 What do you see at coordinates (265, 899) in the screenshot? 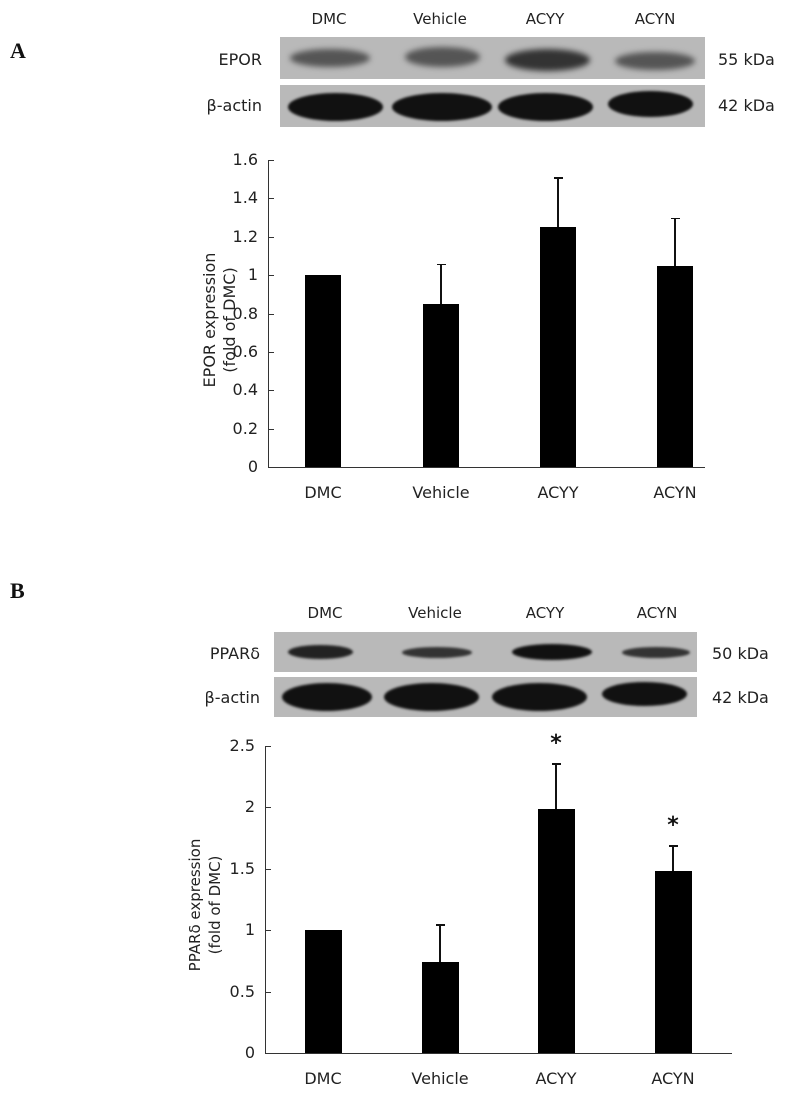
I see `chart-b-y-axis` at bounding box center [265, 899].